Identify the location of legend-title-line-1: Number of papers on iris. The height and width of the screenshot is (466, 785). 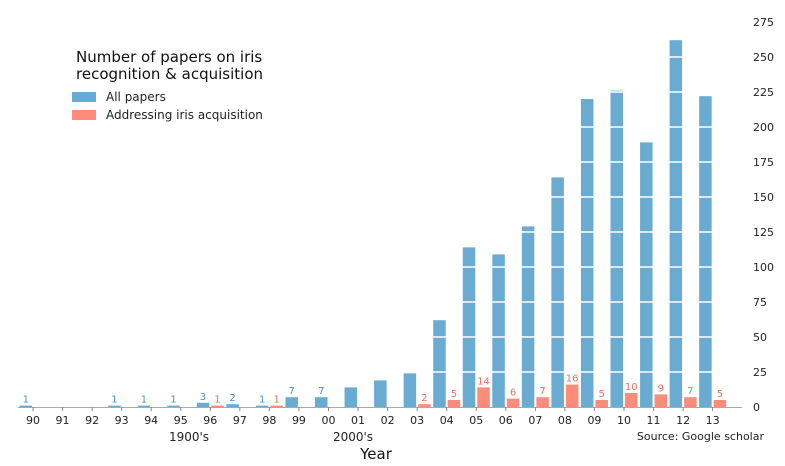
(169, 57).